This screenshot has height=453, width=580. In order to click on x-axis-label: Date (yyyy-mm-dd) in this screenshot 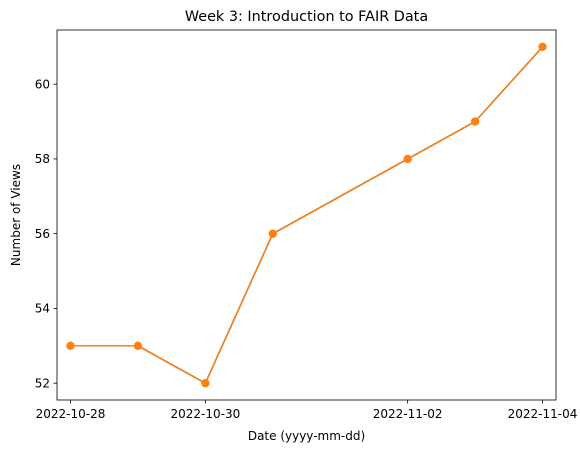, I will do `click(306, 436)`.